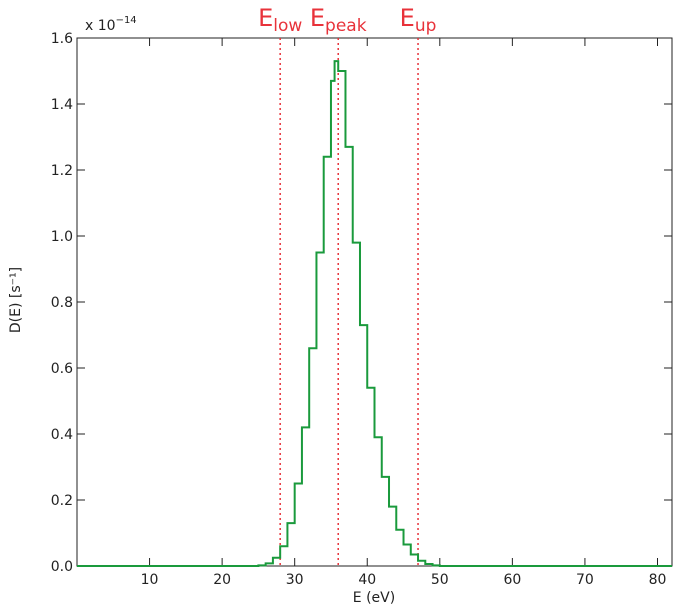 Image resolution: width=675 pixels, height=614 pixels. Describe the element at coordinates (16, 300) in the screenshot. I see `y-axis-label: D(E) [s⁻¹]` at that location.